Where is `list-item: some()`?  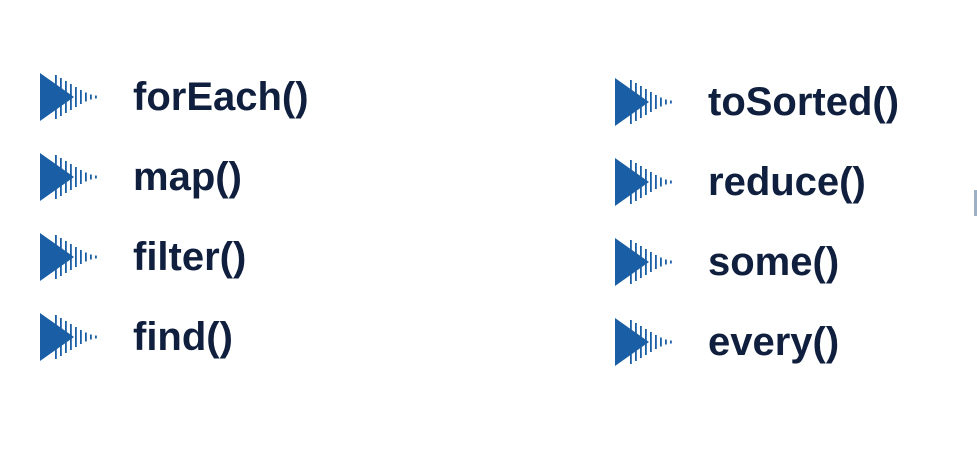
list-item: some() is located at coordinates (795, 262).